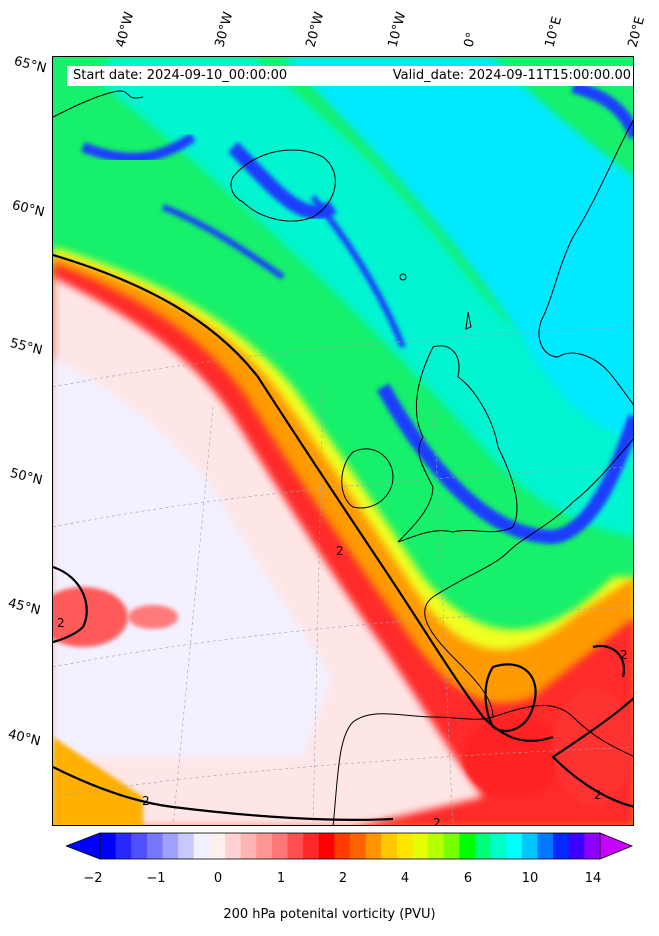 This screenshot has width=659, height=936. What do you see at coordinates (283, 185) in the screenshot?
I see `coastline-iceland` at bounding box center [283, 185].